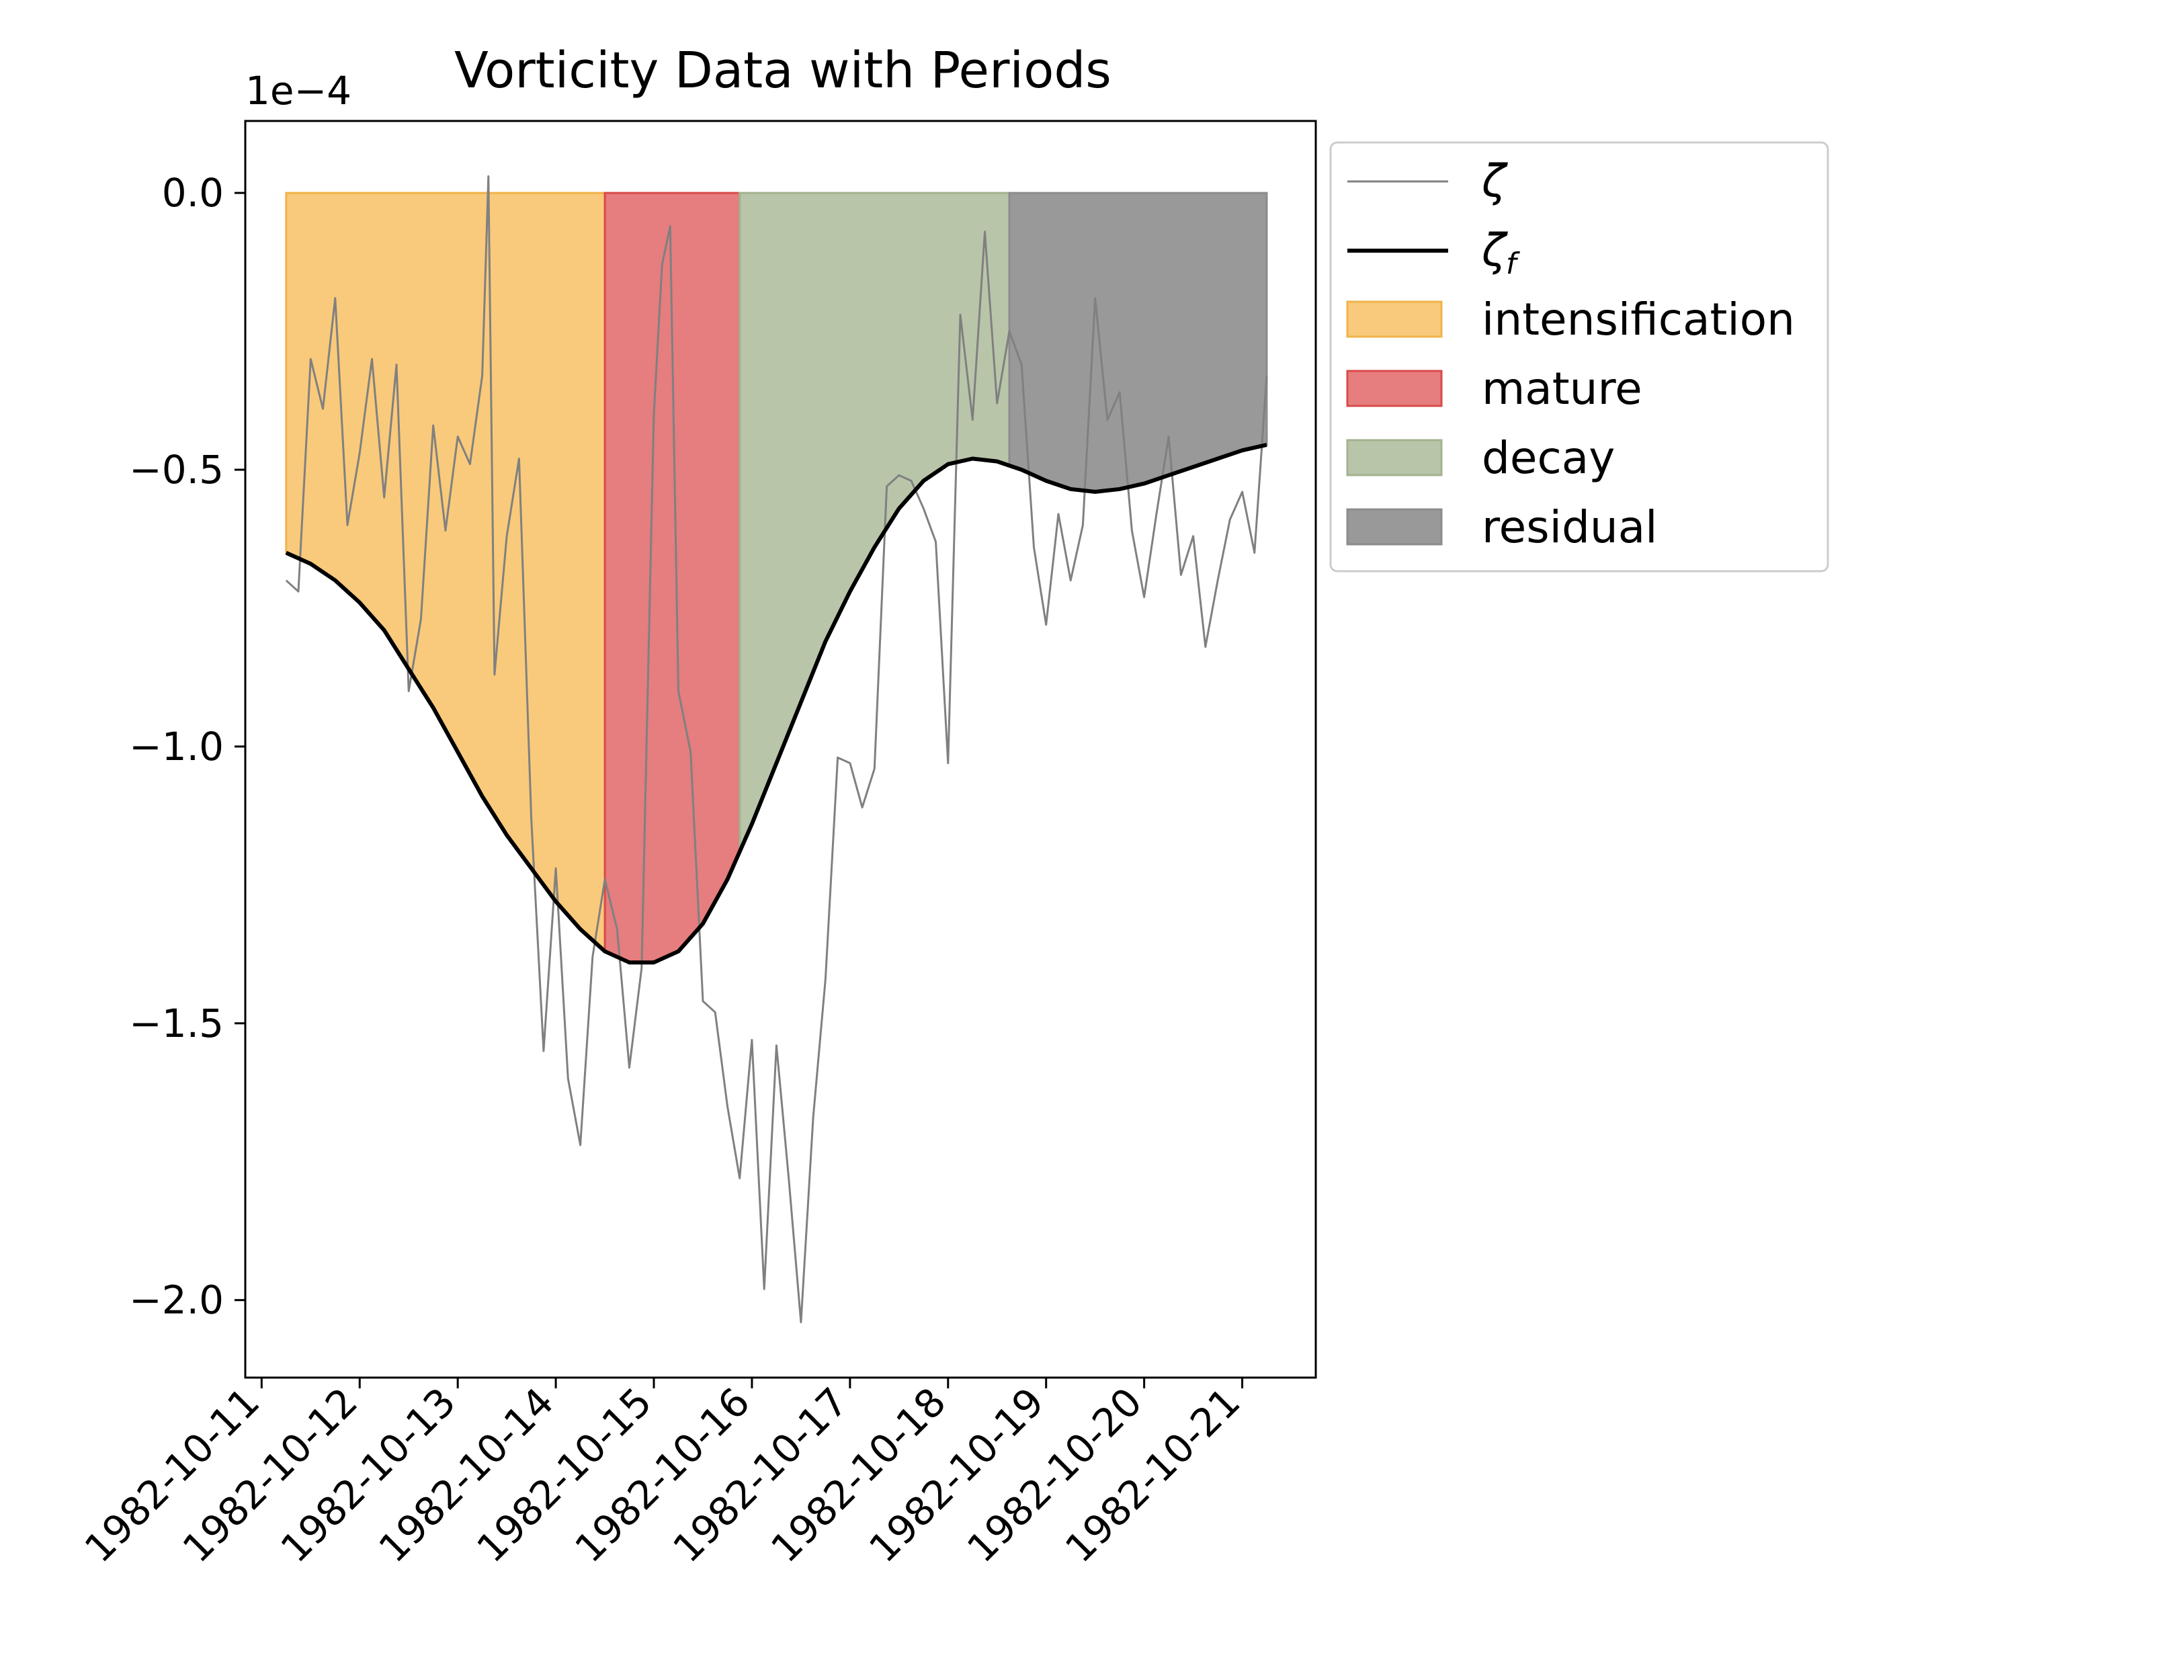 The image size is (2184, 1680). I want to click on legend-label-intensification: intensification, so click(1639, 320).